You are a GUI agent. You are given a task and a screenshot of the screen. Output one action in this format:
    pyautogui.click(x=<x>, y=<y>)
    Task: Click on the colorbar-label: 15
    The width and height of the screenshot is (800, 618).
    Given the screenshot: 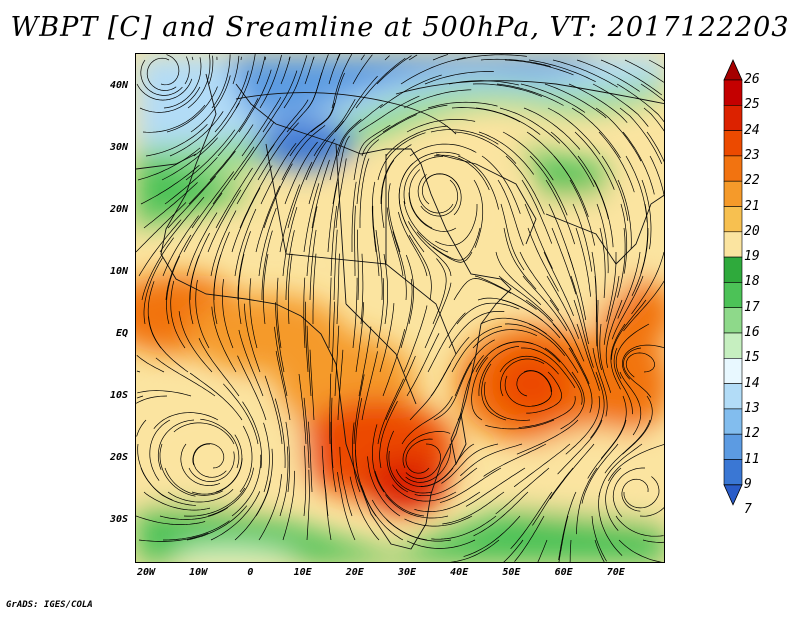 What is the action you would take?
    pyautogui.click(x=752, y=358)
    